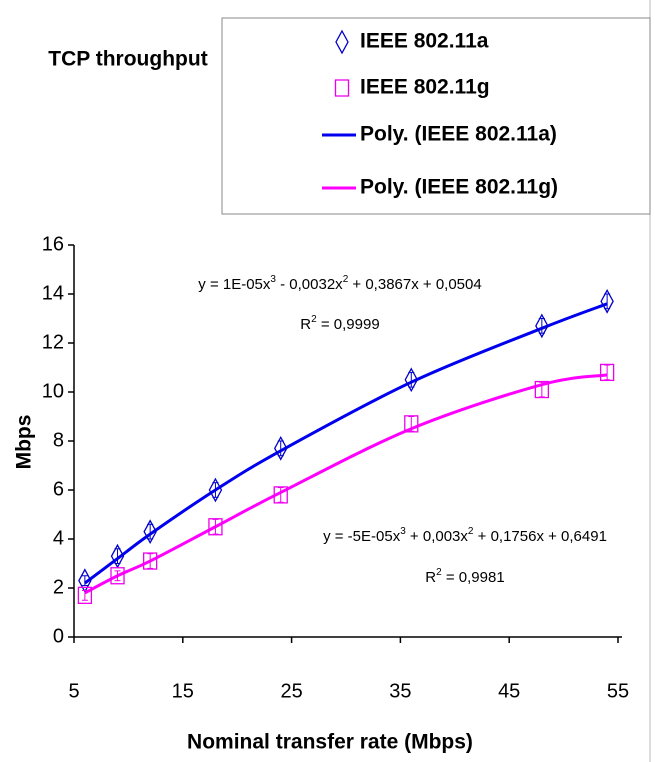 The image size is (655, 762). What do you see at coordinates (458, 134) in the screenshot?
I see `legend-label: Poly. (IEEE 802.11a)` at bounding box center [458, 134].